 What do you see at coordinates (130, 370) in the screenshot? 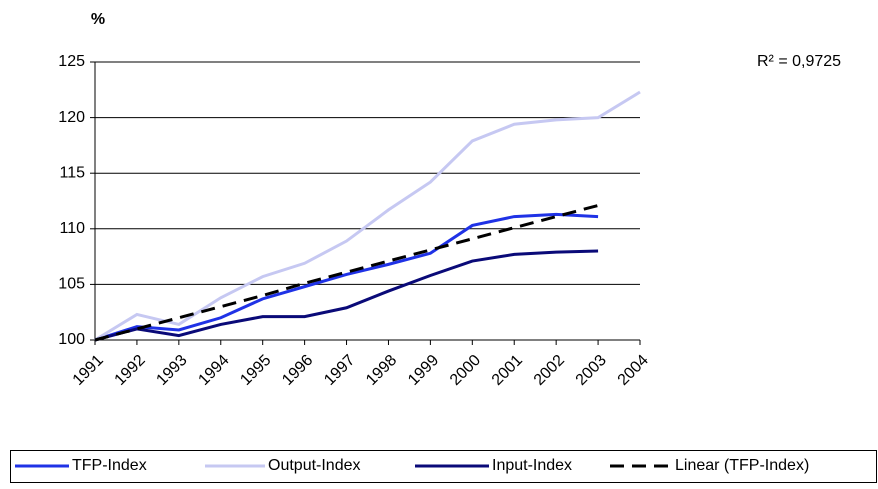
I see `x-tick-label: 1992` at bounding box center [130, 370].